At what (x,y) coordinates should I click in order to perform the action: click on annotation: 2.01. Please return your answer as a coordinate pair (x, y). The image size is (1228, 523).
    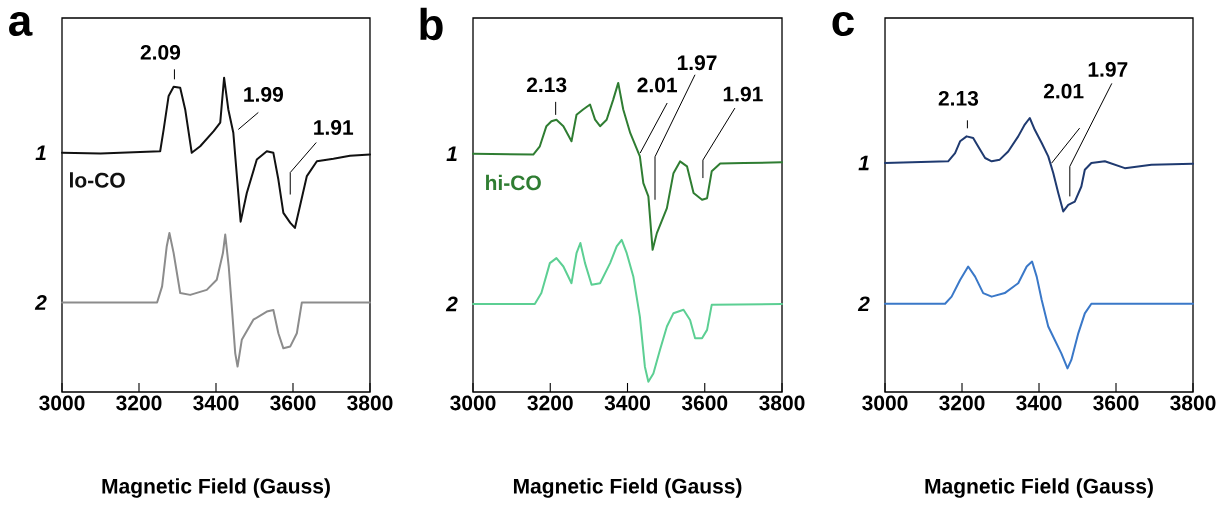
    Looking at the image, I should click on (657, 85).